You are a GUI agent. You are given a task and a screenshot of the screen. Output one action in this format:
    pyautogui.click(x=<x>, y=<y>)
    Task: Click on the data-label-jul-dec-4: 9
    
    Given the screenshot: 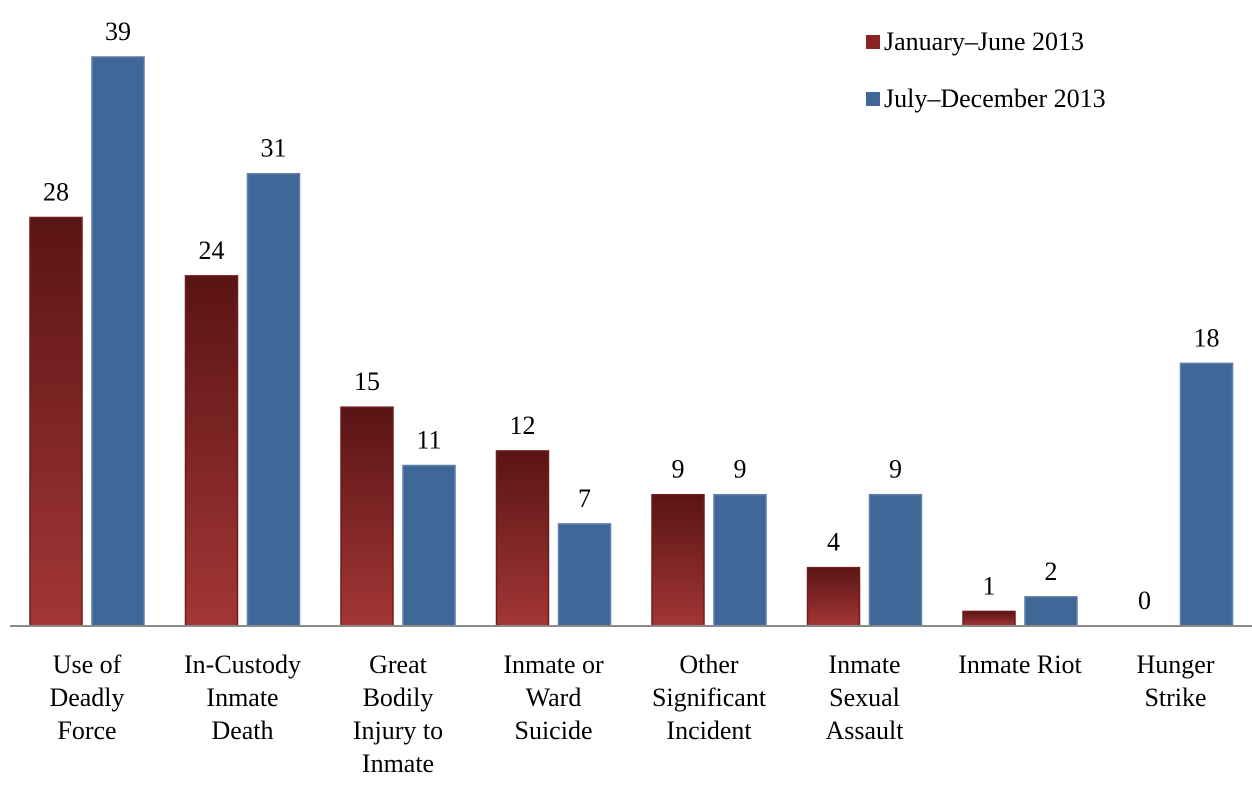 What is the action you would take?
    pyautogui.click(x=740, y=469)
    